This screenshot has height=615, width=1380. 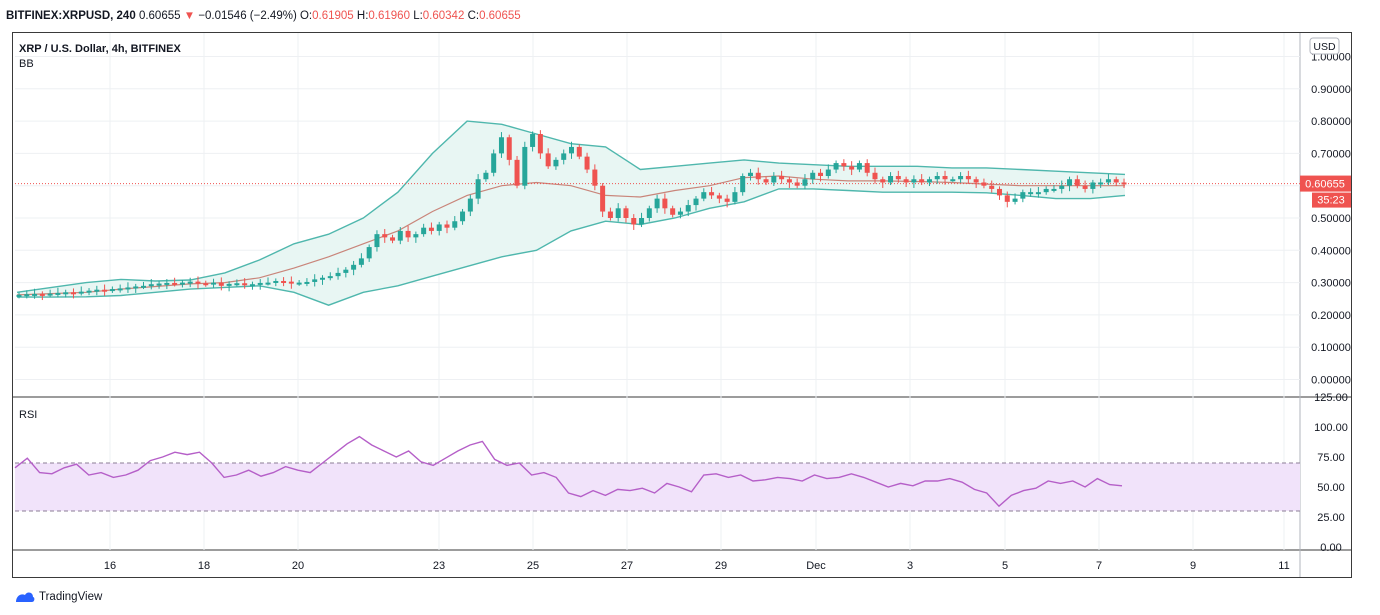 I want to click on x-tick-label: 3, so click(x=910, y=566).